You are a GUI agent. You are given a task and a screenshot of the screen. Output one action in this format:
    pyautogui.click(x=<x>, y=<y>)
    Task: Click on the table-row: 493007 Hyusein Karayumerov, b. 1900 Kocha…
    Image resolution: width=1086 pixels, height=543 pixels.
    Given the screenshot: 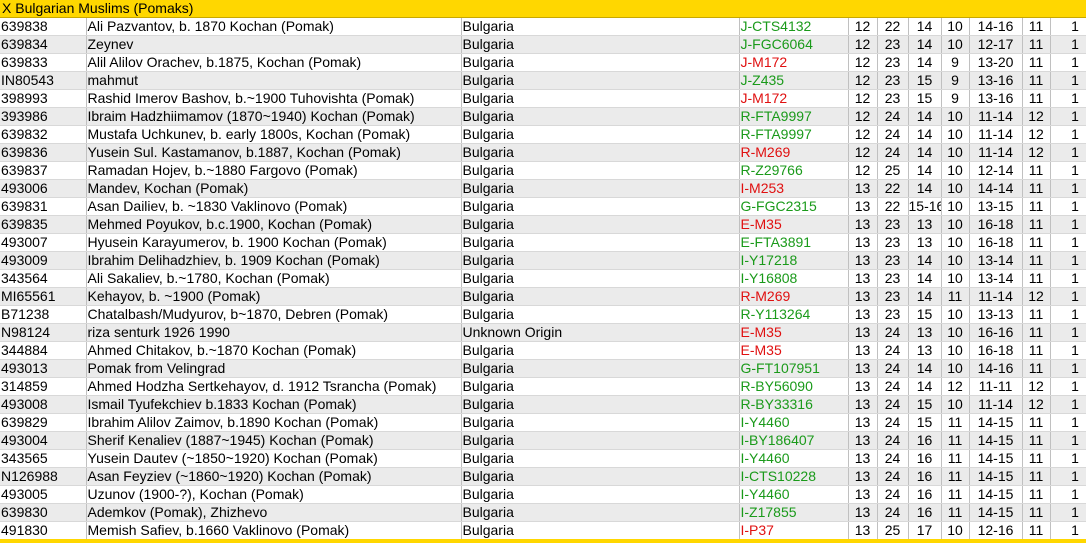 What is the action you would take?
    pyautogui.click(x=543, y=242)
    